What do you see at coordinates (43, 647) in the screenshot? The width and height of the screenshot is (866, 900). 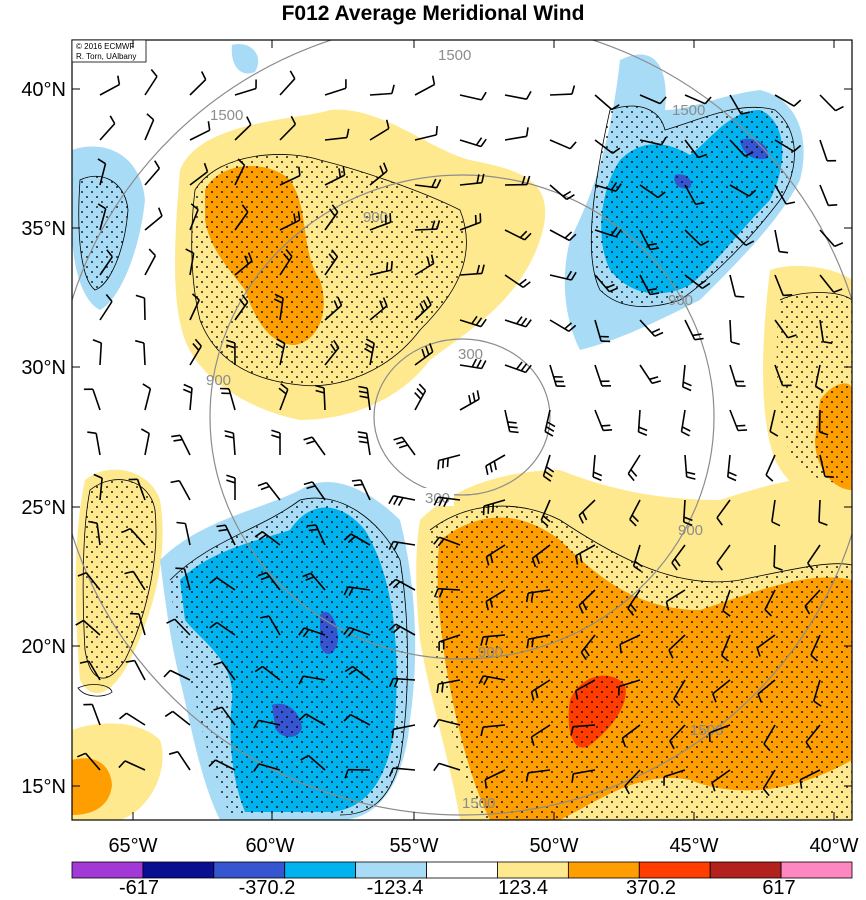 I see `lat-label-20n: 20°N` at bounding box center [43, 647].